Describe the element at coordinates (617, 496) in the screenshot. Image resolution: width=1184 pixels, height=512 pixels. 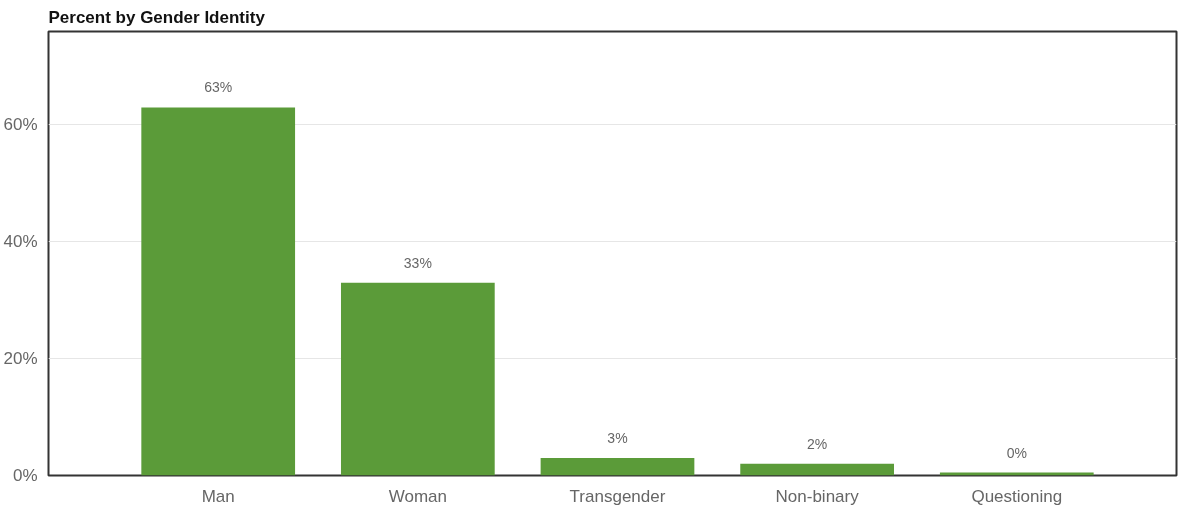
I see `x-tick-label: Transgender` at that location.